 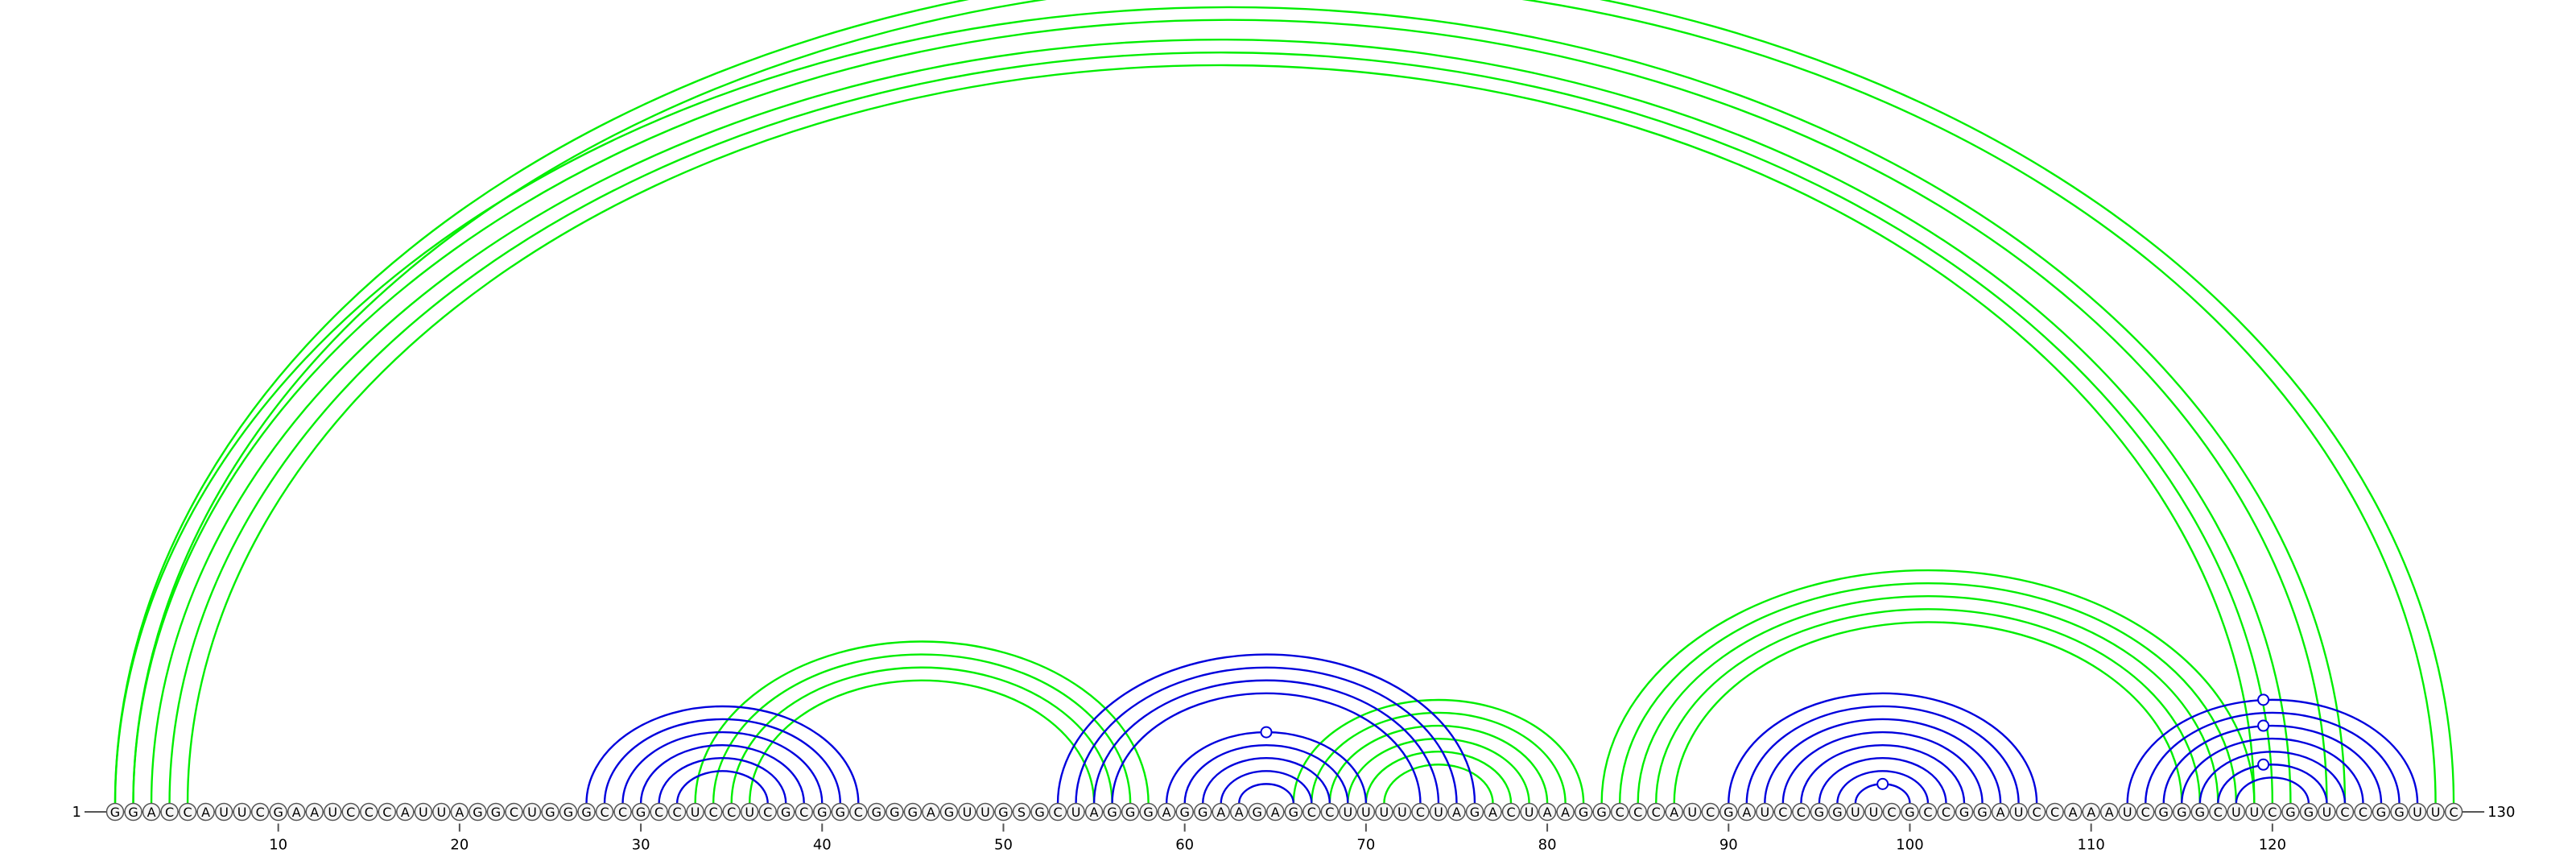 What do you see at coordinates (1547, 846) in the screenshot?
I see `tick-label: 80` at bounding box center [1547, 846].